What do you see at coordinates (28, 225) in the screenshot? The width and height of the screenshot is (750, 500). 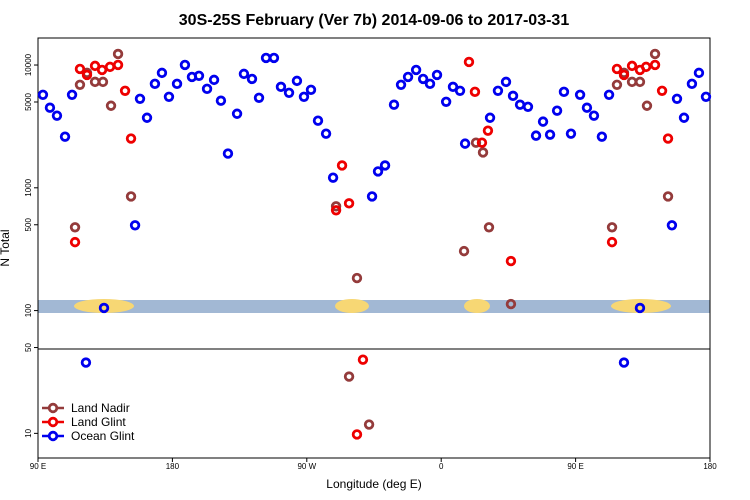 I see `y-tick-label: 500` at bounding box center [28, 225].